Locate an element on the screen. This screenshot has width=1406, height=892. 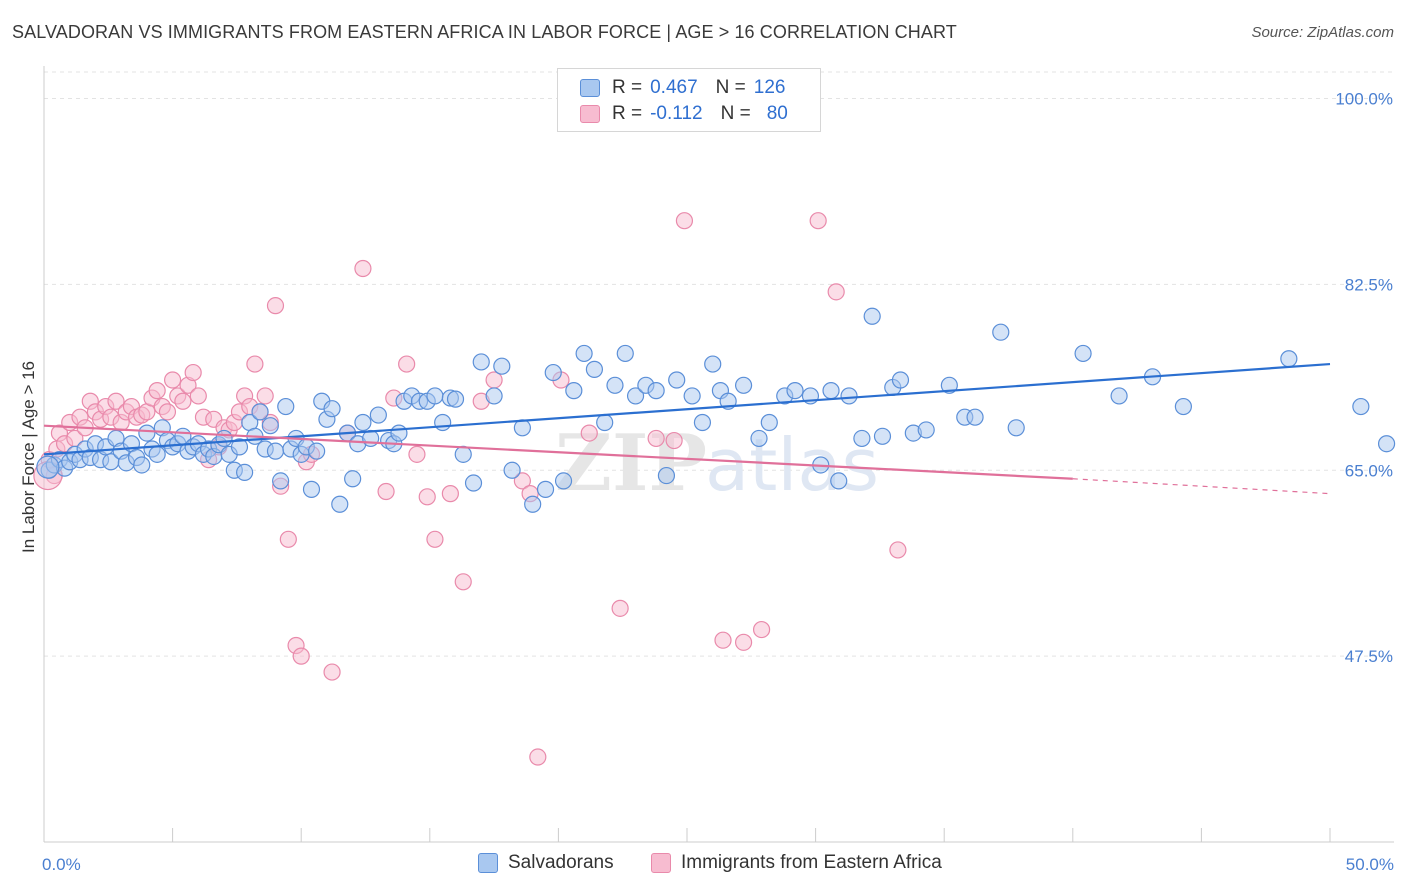
watermark: ZIP atlas is located at coordinates (717, 463).